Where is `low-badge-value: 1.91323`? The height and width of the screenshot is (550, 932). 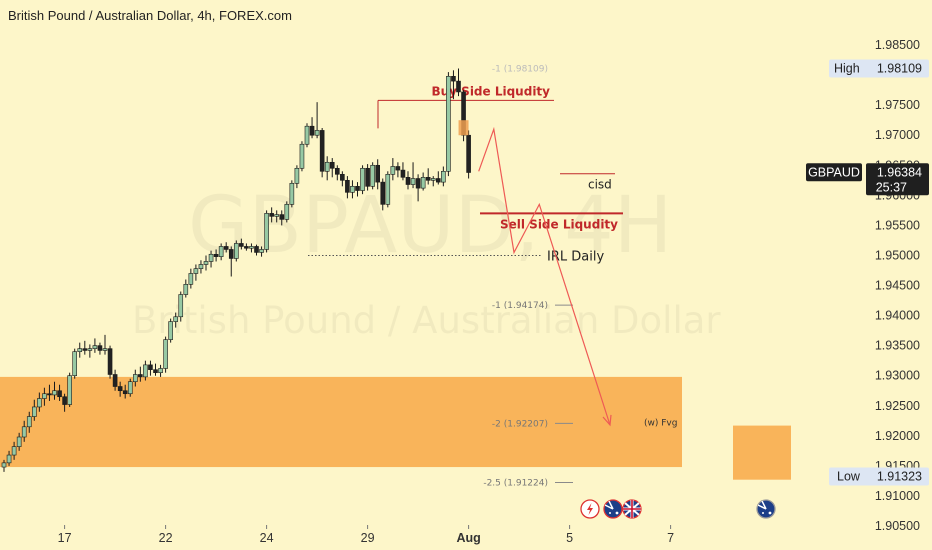 low-badge-value: 1.91323 is located at coordinates (899, 477).